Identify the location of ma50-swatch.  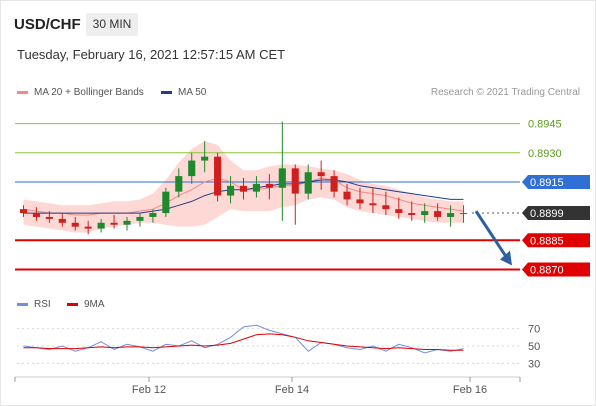
(166, 92).